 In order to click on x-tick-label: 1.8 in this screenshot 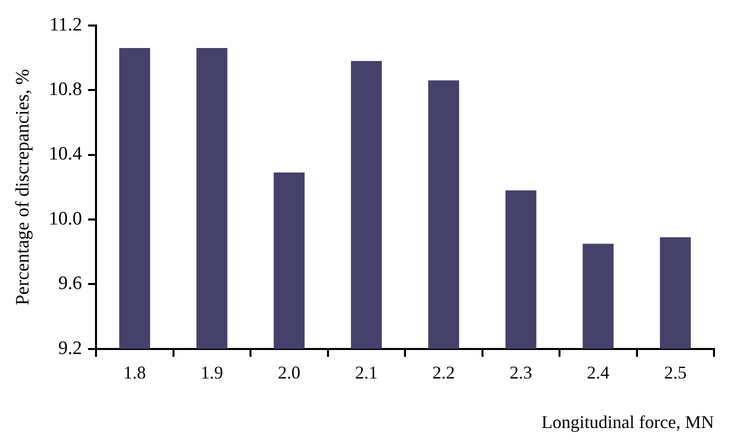, I will do `click(134, 372)`.